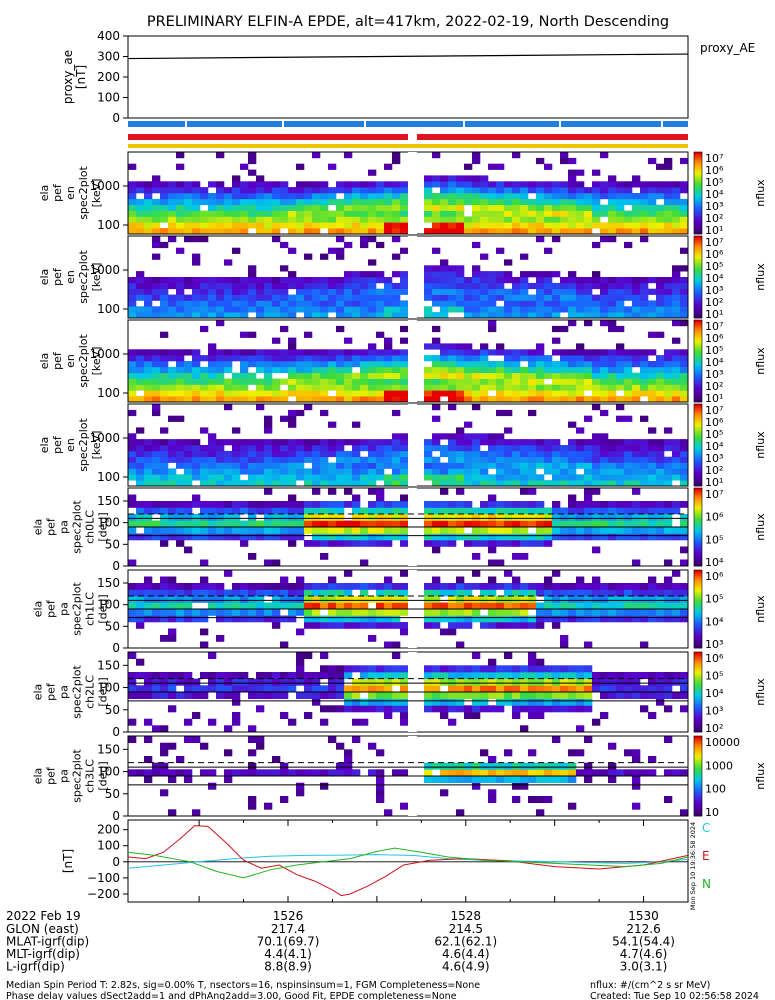  I want to click on ephemeris-value: 4.7(4.6), so click(644, 954).